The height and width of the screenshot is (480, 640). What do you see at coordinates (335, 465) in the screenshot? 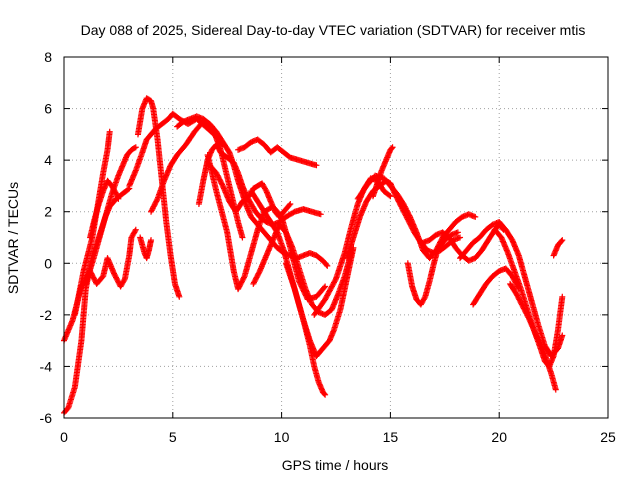
I see `x-axis-label: GPS time / hours` at bounding box center [335, 465].